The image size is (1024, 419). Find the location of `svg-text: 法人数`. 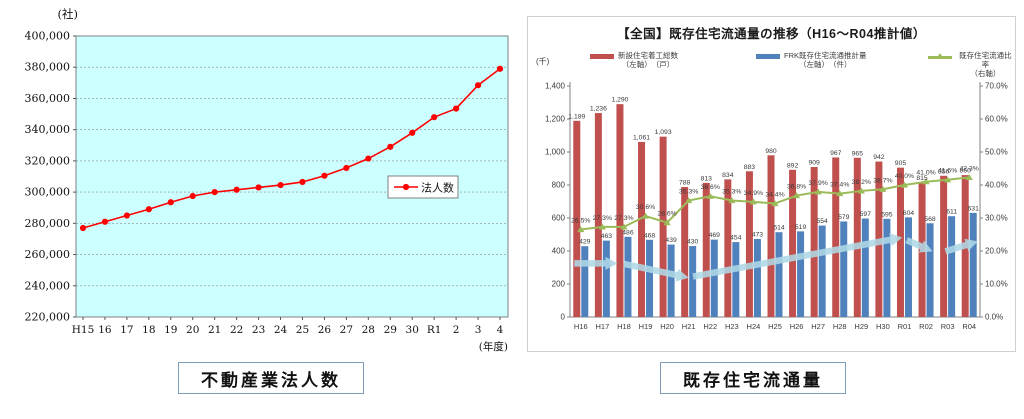

svg-text: 法人数 is located at coordinates (437, 188).